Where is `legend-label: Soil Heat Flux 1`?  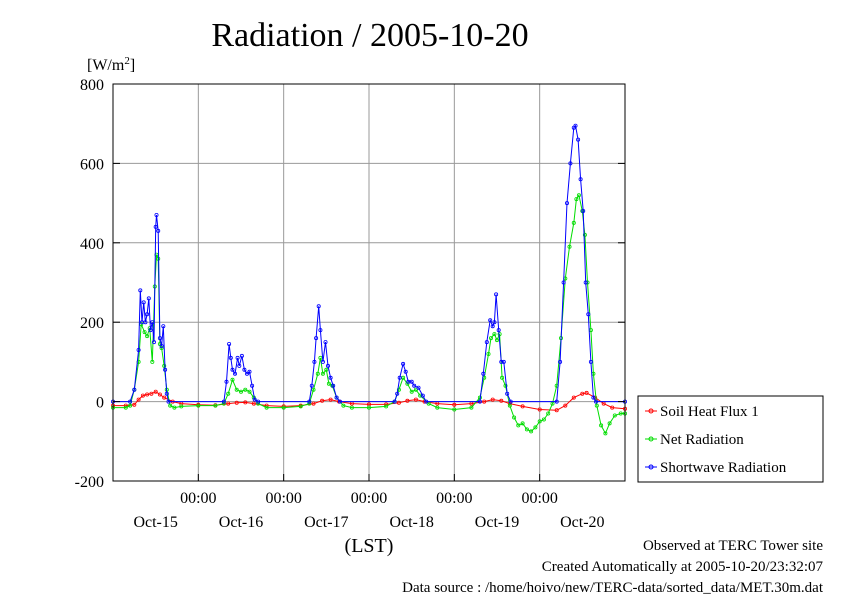
legend-label: Soil Heat Flux 1 is located at coordinates (709, 412).